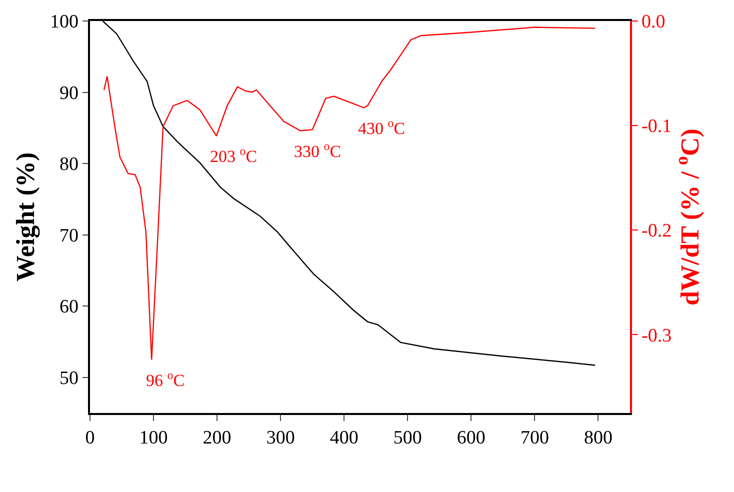 The width and height of the screenshot is (734, 492). I want to click on annotation: 330 $^{o}$C, so click(318, 150).